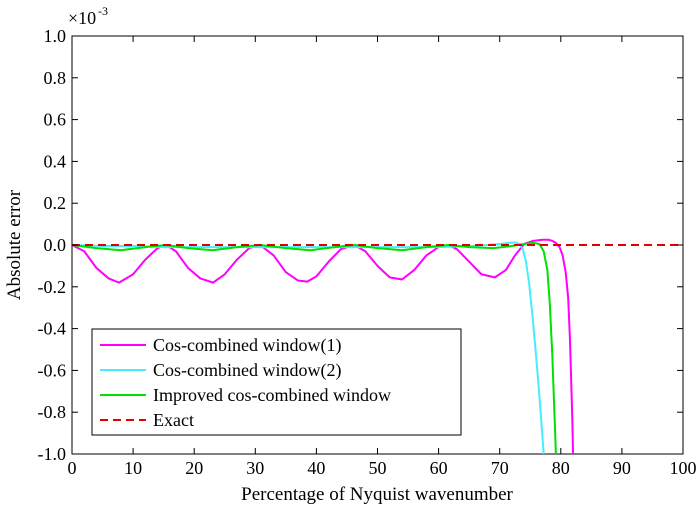 This screenshot has height=507, width=700. I want to click on x-tick-label: 80, so click(561, 468).